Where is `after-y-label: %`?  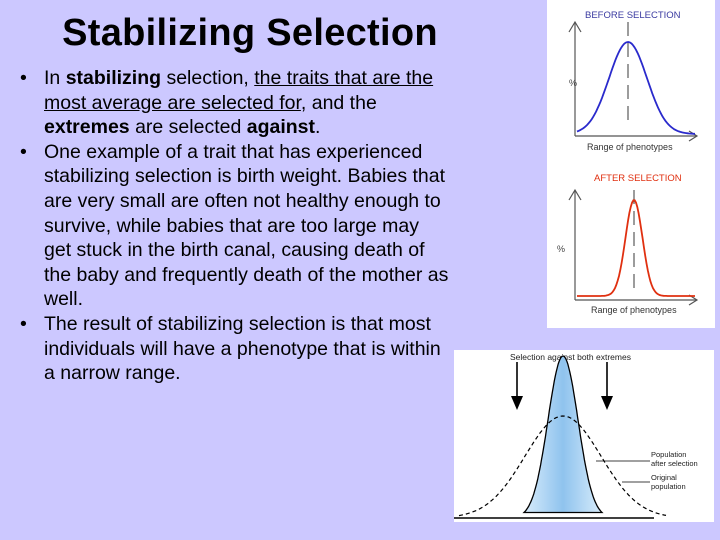
after-y-label: % is located at coordinates (561, 249).